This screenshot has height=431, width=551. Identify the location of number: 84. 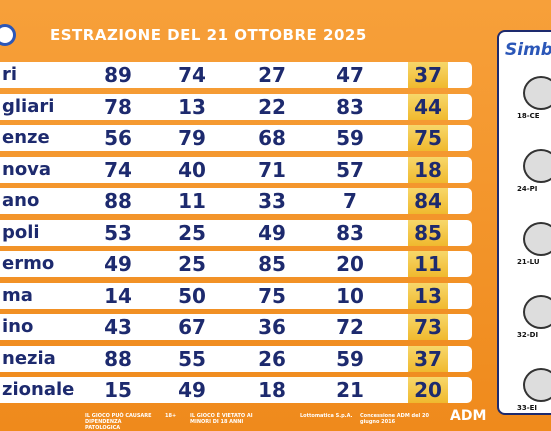
(428, 201).